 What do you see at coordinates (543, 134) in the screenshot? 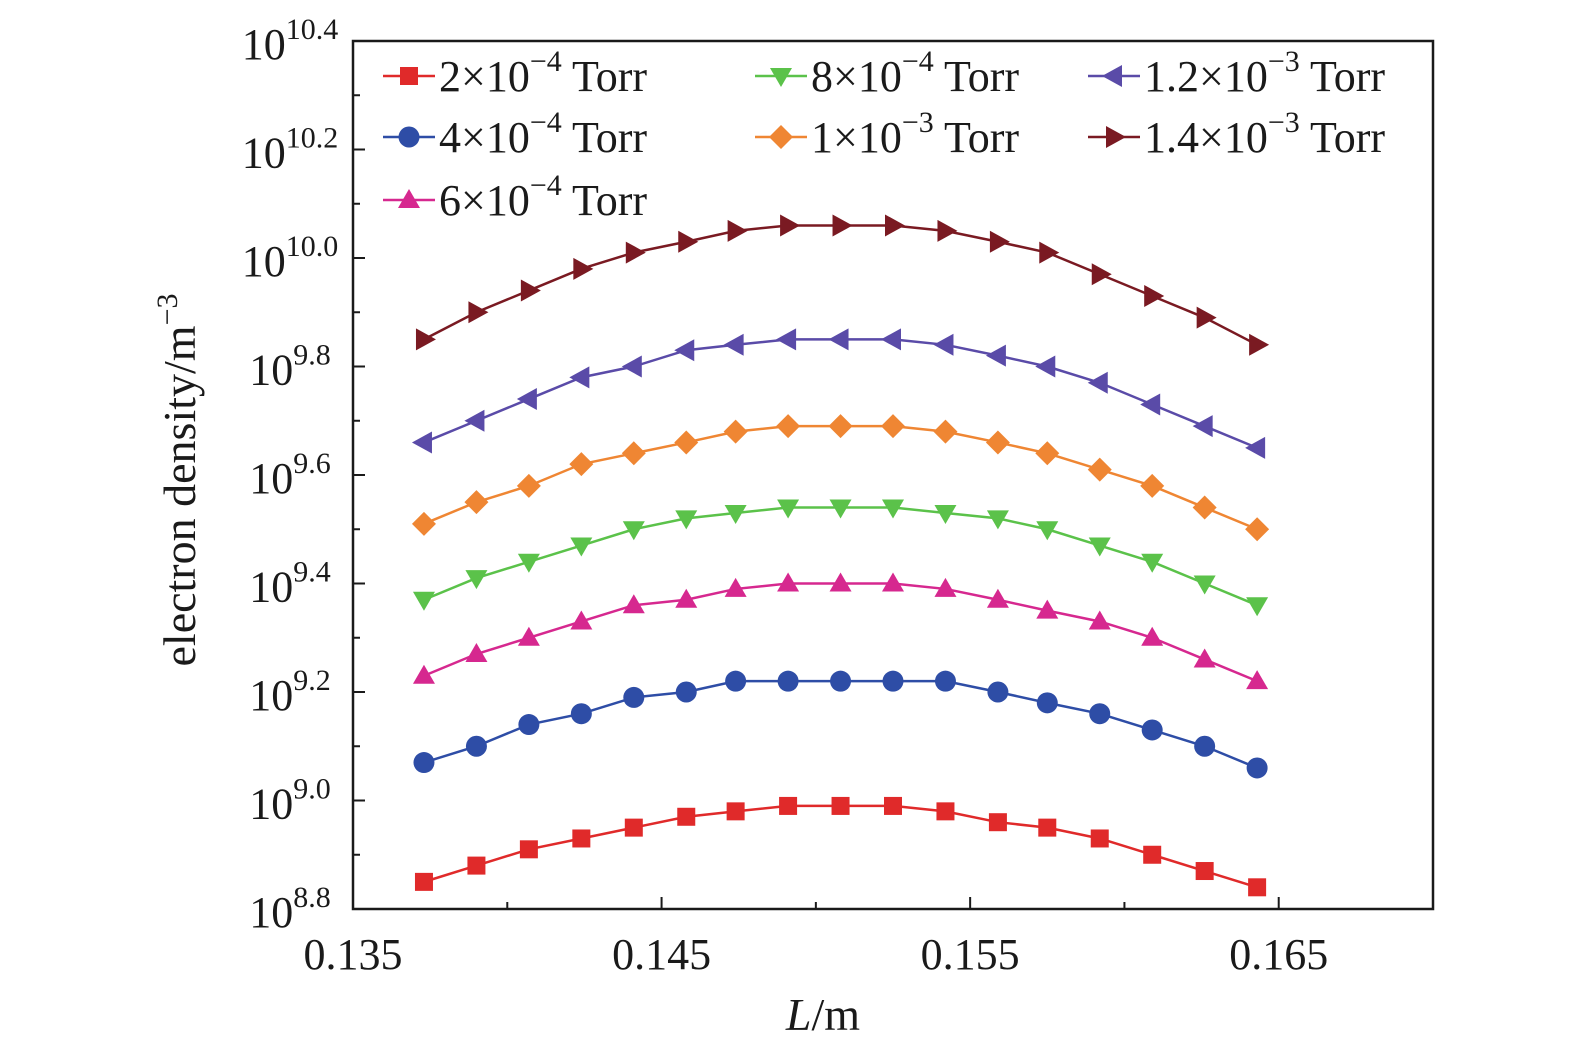
I see `legend-label: 4×10−4 Torr` at bounding box center [543, 134].